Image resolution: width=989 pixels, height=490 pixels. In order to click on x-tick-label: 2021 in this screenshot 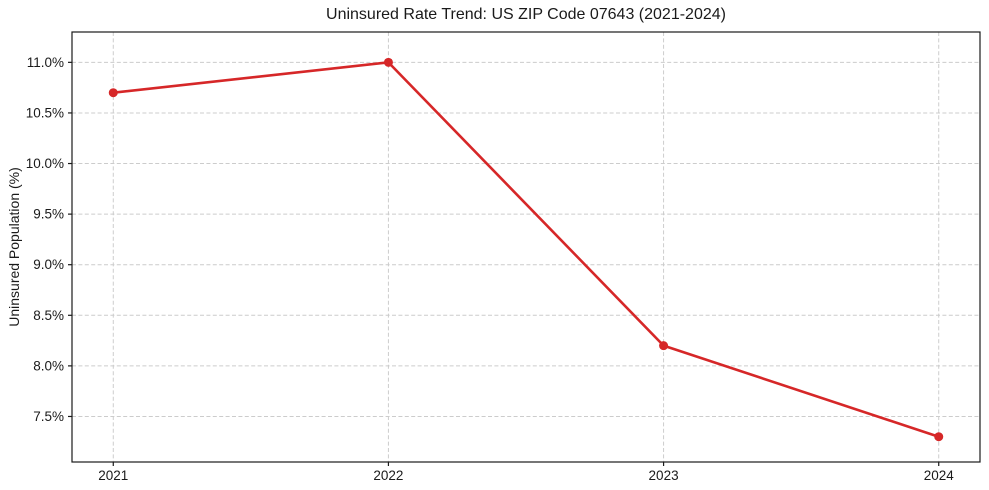, I will do `click(113, 475)`.